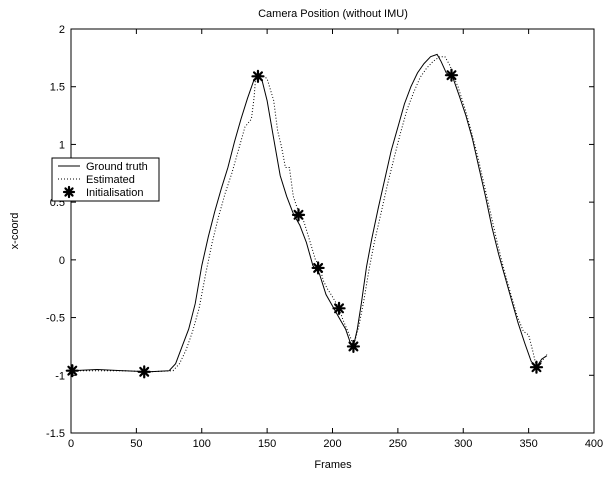  What do you see at coordinates (62, 30) in the screenshot?
I see `y-tick-label: 2` at bounding box center [62, 30].